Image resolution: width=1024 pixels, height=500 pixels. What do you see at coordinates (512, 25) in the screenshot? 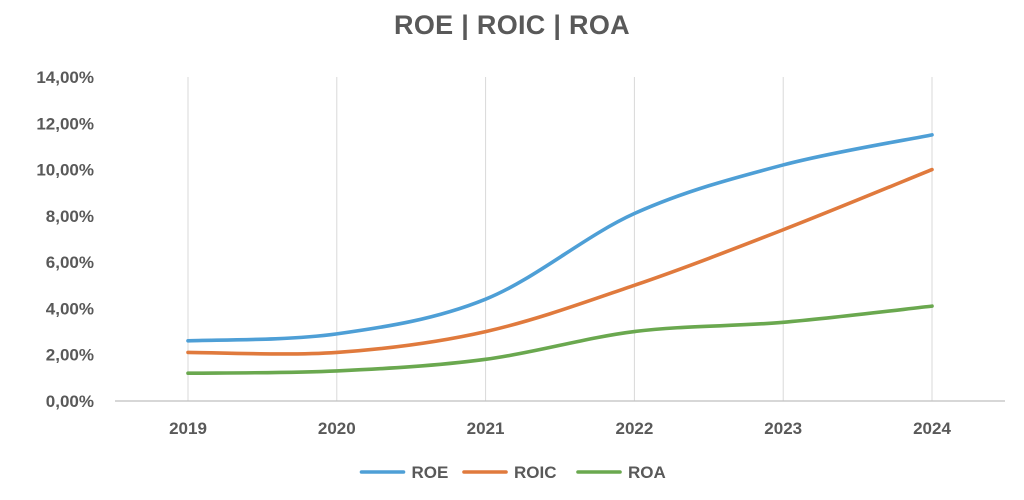
I see `chart-title: ROE | ROIC | ROA` at bounding box center [512, 25].